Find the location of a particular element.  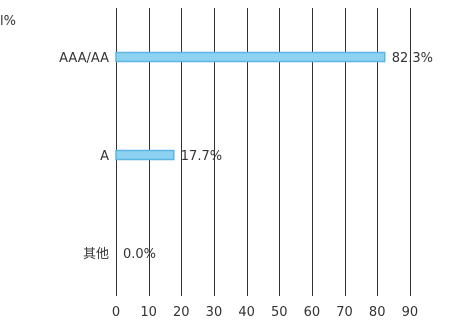

x-tick-label-30: 30 is located at coordinates (214, 312).